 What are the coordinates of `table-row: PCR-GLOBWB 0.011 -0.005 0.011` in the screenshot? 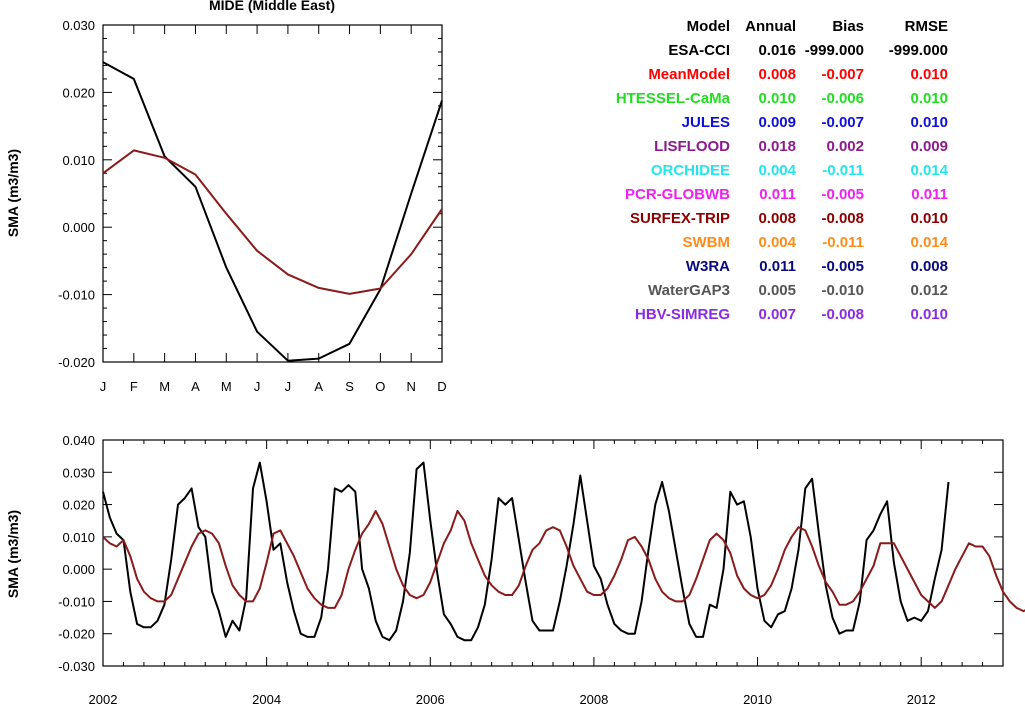 It's located at (786, 194).